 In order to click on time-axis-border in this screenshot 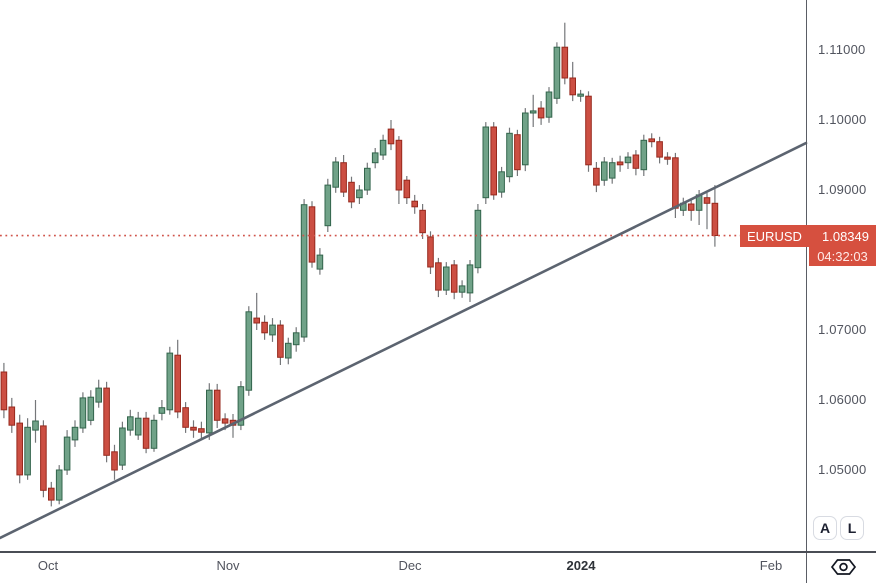, I will do `click(438, 552)`.